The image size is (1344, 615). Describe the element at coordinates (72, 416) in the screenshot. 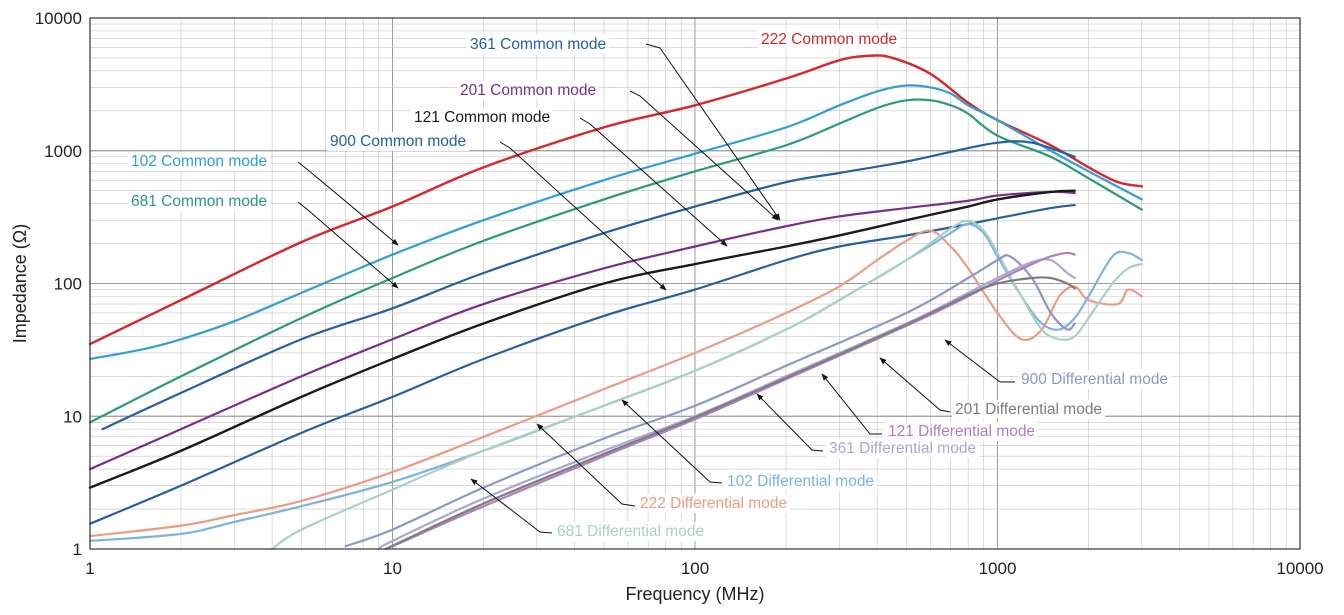

I see `y-tick-label: 10` at that location.